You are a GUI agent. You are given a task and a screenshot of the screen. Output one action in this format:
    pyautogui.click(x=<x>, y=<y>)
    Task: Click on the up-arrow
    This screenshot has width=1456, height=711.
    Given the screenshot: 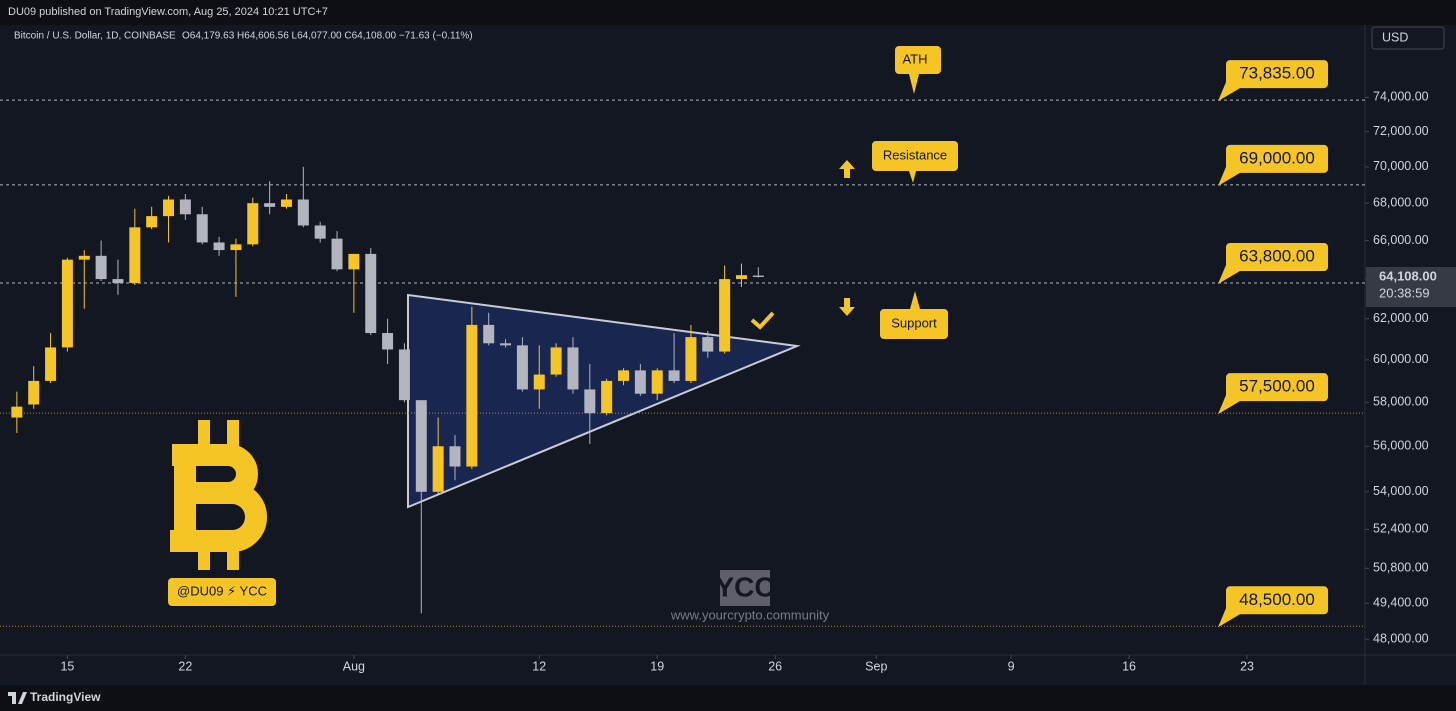 What is the action you would take?
    pyautogui.click(x=847, y=169)
    